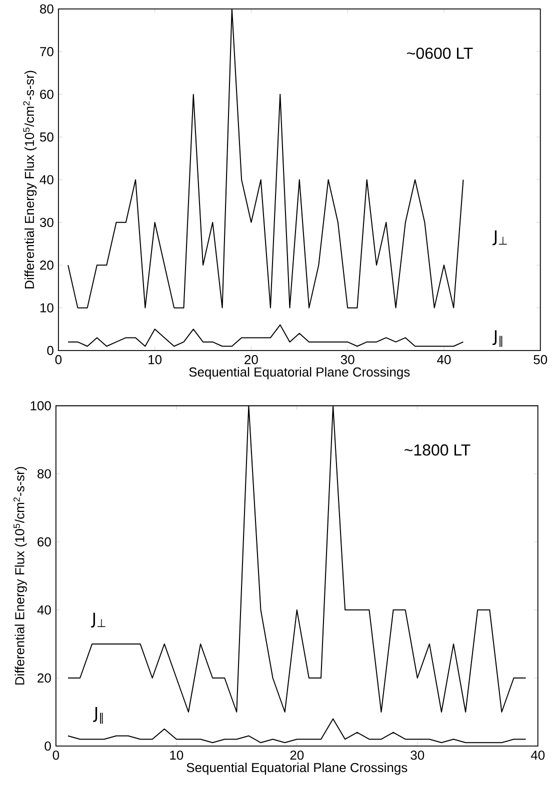 The height and width of the screenshot is (793, 552). Describe the element at coordinates (47, 223) in the screenshot. I see `y-tick-label: 30` at that location.